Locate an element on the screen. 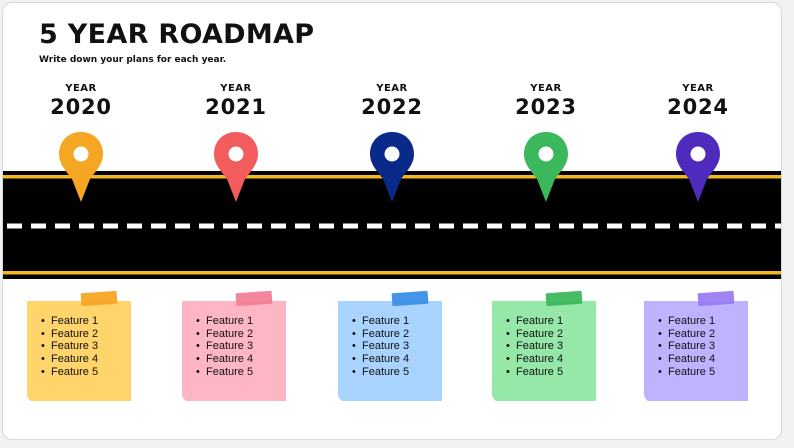 This screenshot has width=794, height=448. page-title: 5 YEAR ROADMAP is located at coordinates (177, 34).